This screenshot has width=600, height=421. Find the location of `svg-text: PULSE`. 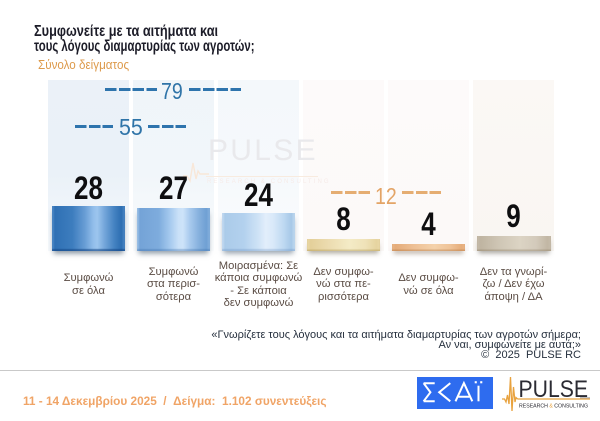

svg-text: PULSE is located at coordinates (554, 389).